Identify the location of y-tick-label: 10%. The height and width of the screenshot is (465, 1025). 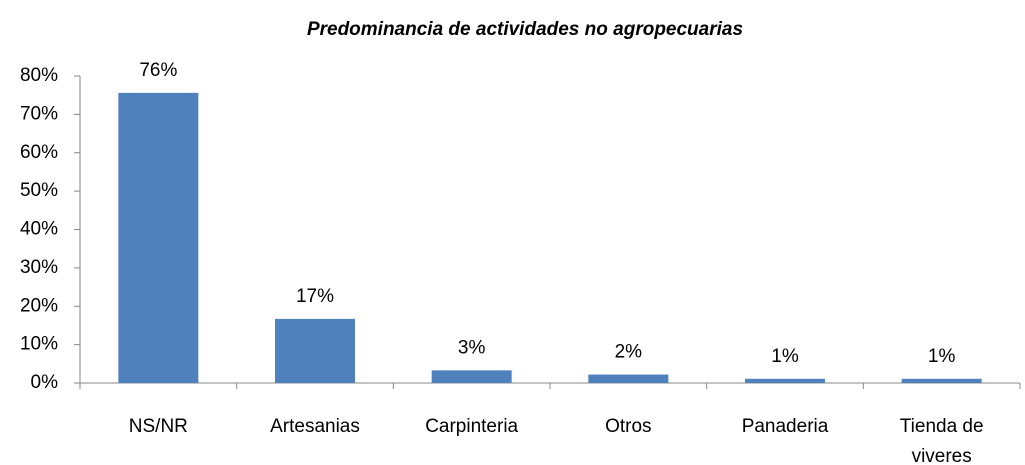
(39, 344).